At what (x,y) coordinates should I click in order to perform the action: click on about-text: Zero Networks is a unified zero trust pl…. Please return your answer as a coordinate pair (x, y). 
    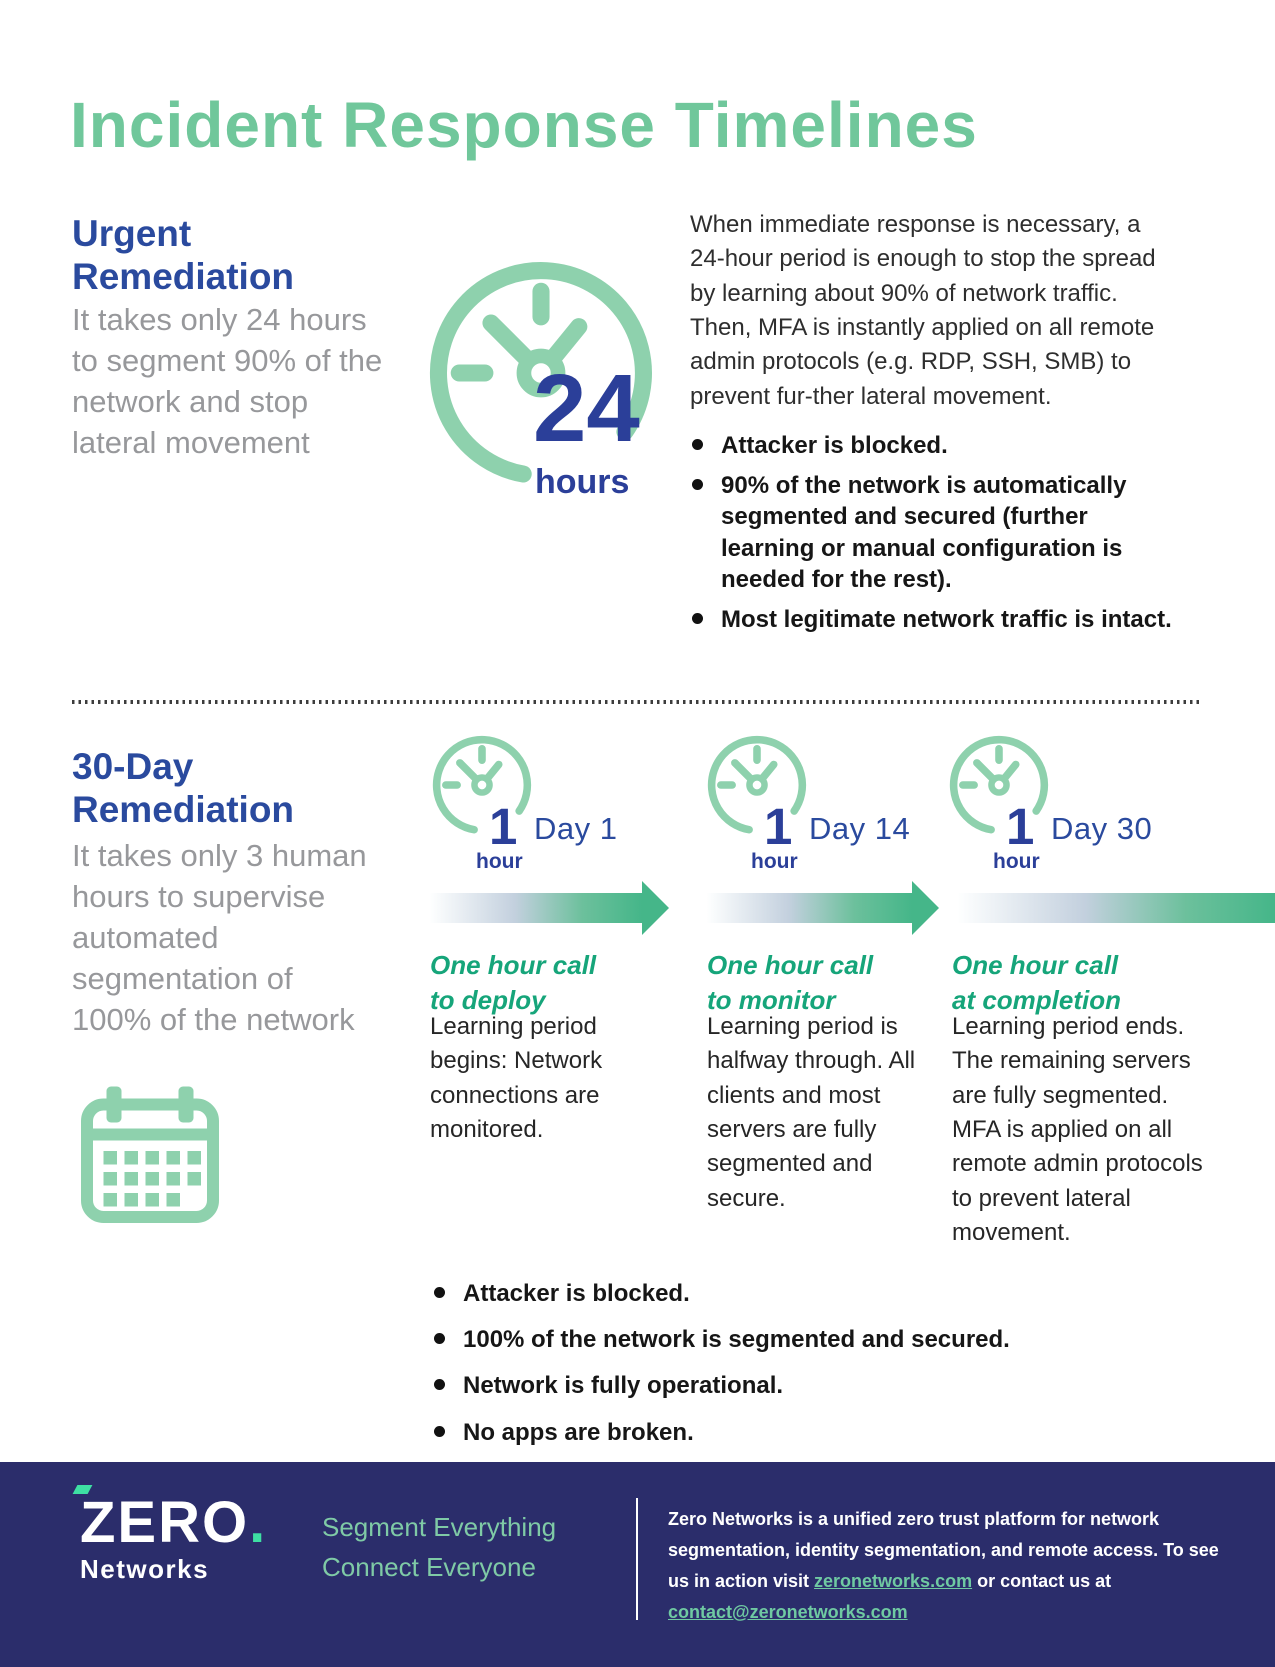
    Looking at the image, I should click on (943, 1550).